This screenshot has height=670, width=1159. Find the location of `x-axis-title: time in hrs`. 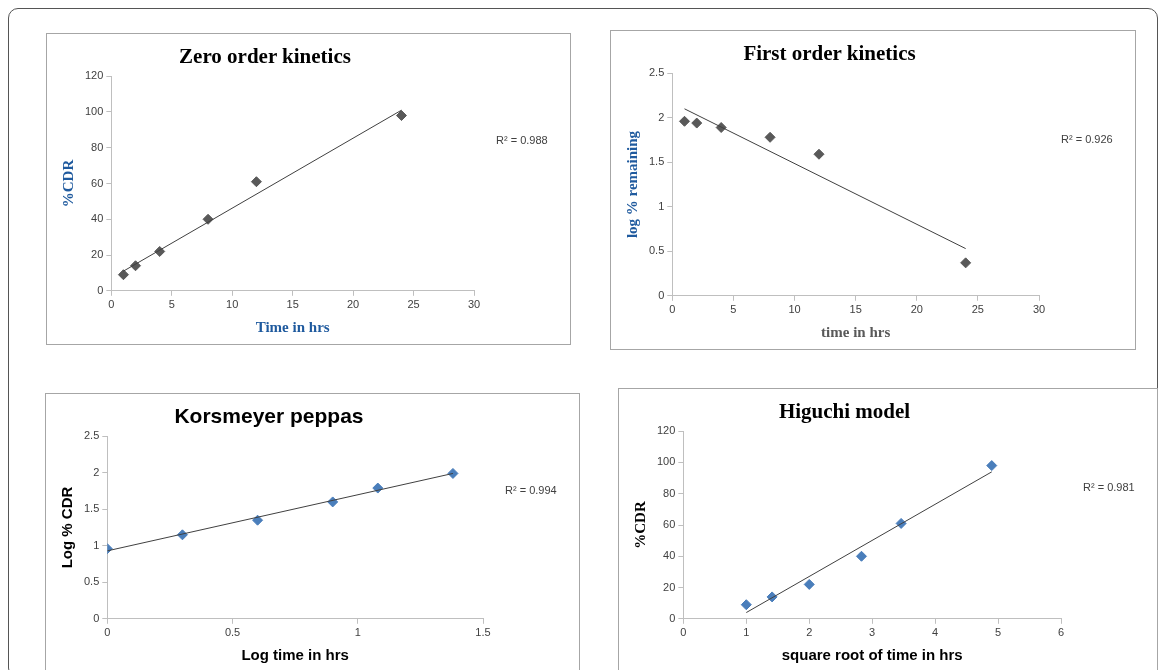

x-axis-title: time in hrs is located at coordinates (856, 331).